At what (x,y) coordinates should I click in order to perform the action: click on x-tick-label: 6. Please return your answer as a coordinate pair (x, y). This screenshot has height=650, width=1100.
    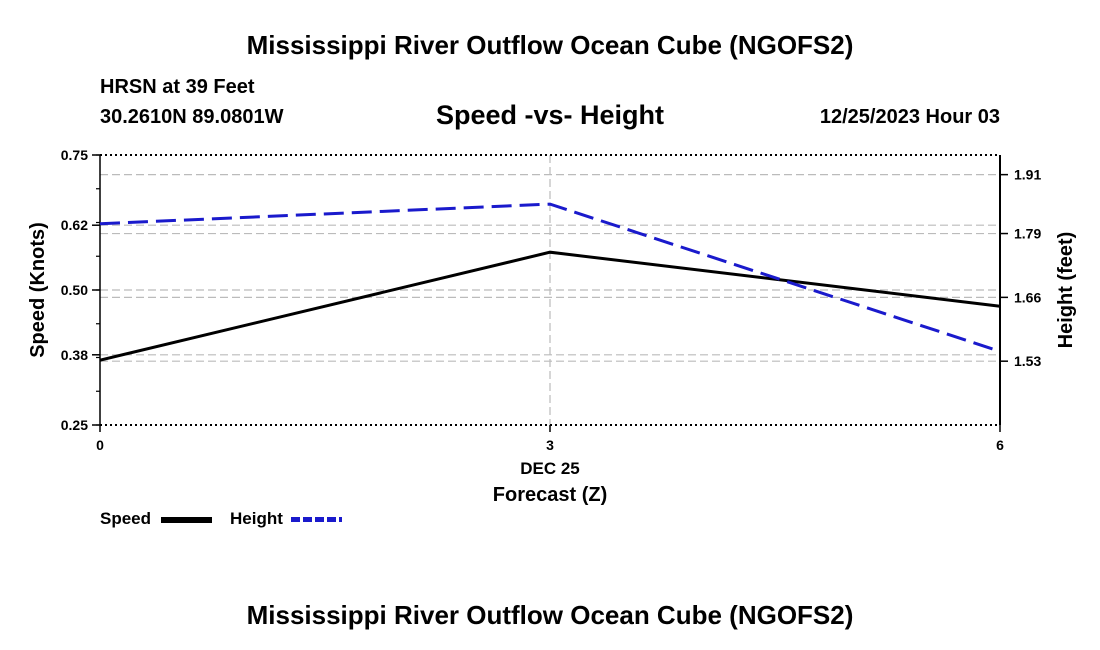
    Looking at the image, I should click on (1000, 445).